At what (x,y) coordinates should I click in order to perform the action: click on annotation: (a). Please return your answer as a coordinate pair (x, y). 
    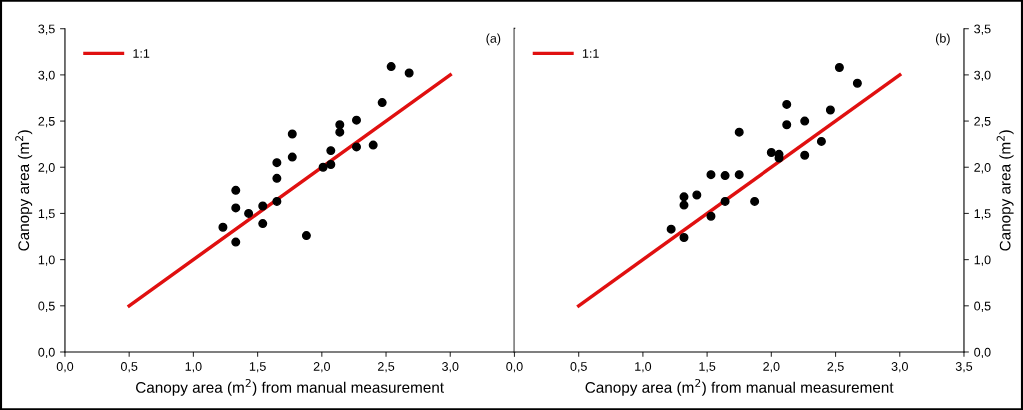
    Looking at the image, I should click on (493, 39).